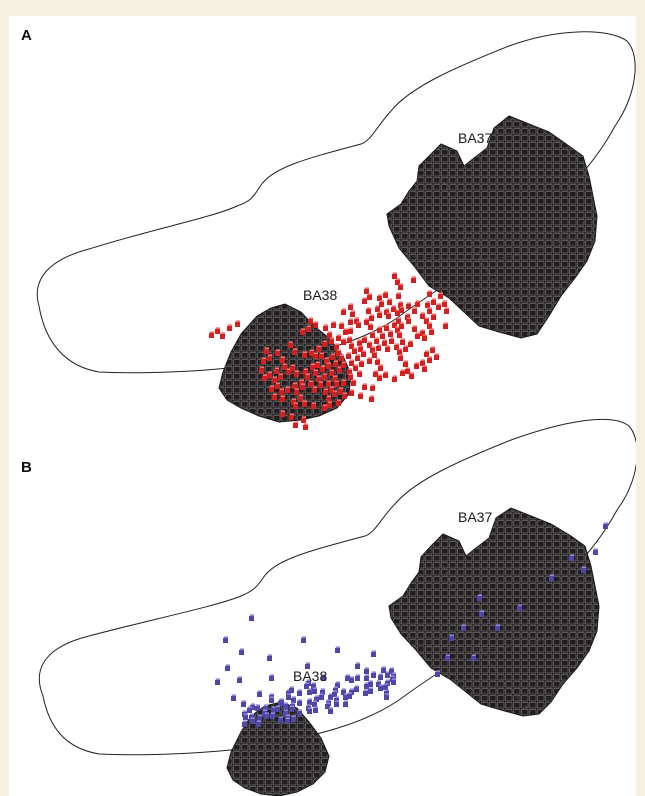 This screenshot has height=796, width=645. I want to click on panel-letter-b: B, so click(26, 467).